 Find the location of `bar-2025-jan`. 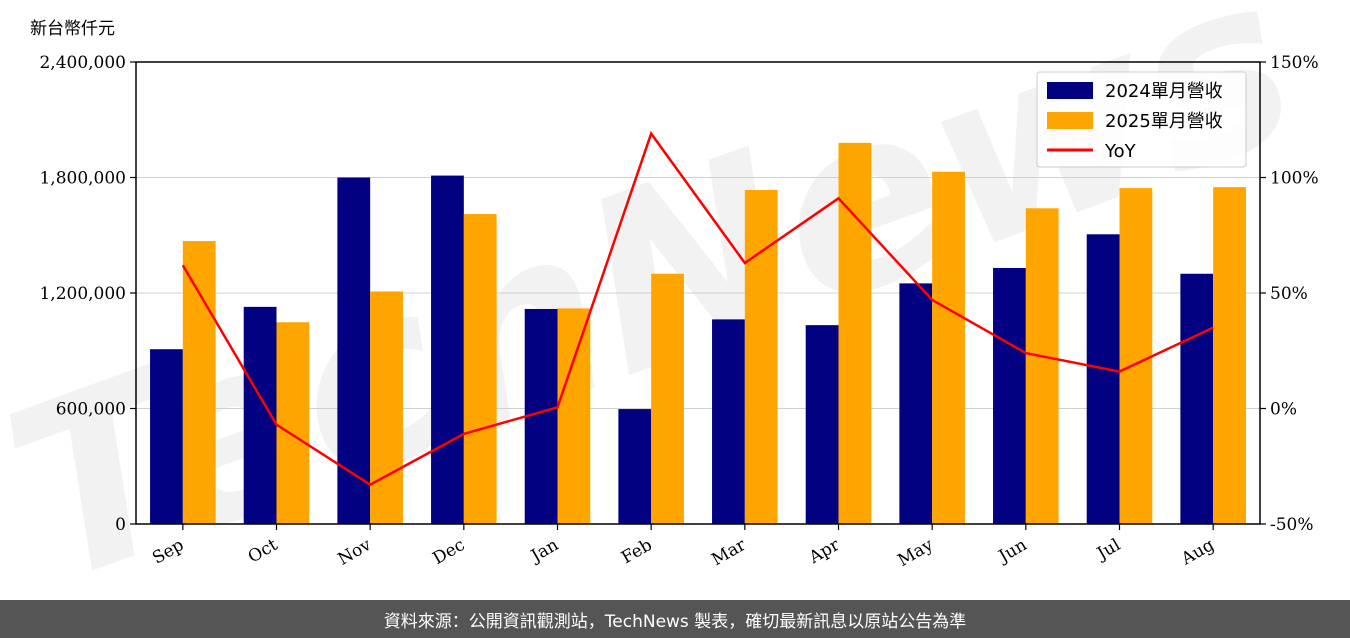

bar-2025-jan is located at coordinates (574, 416).